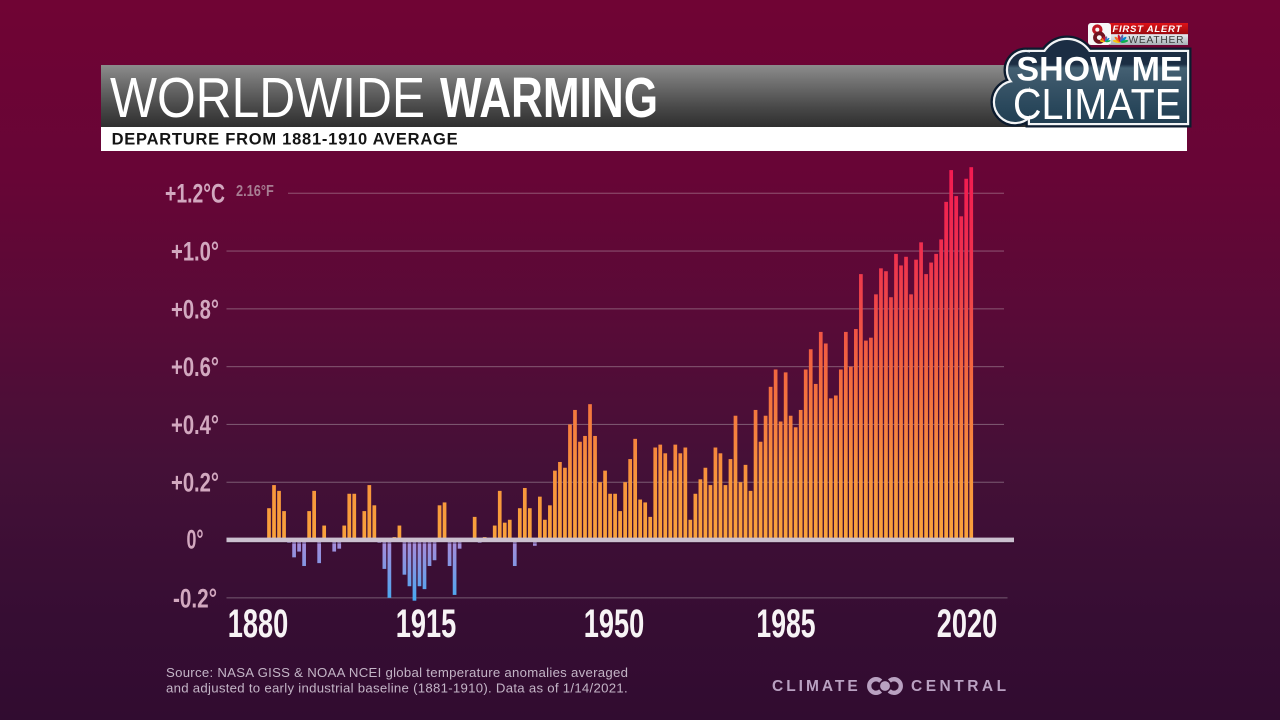 This screenshot has width=1280, height=720. I want to click on svg-text: WEATHER, so click(1157, 40).